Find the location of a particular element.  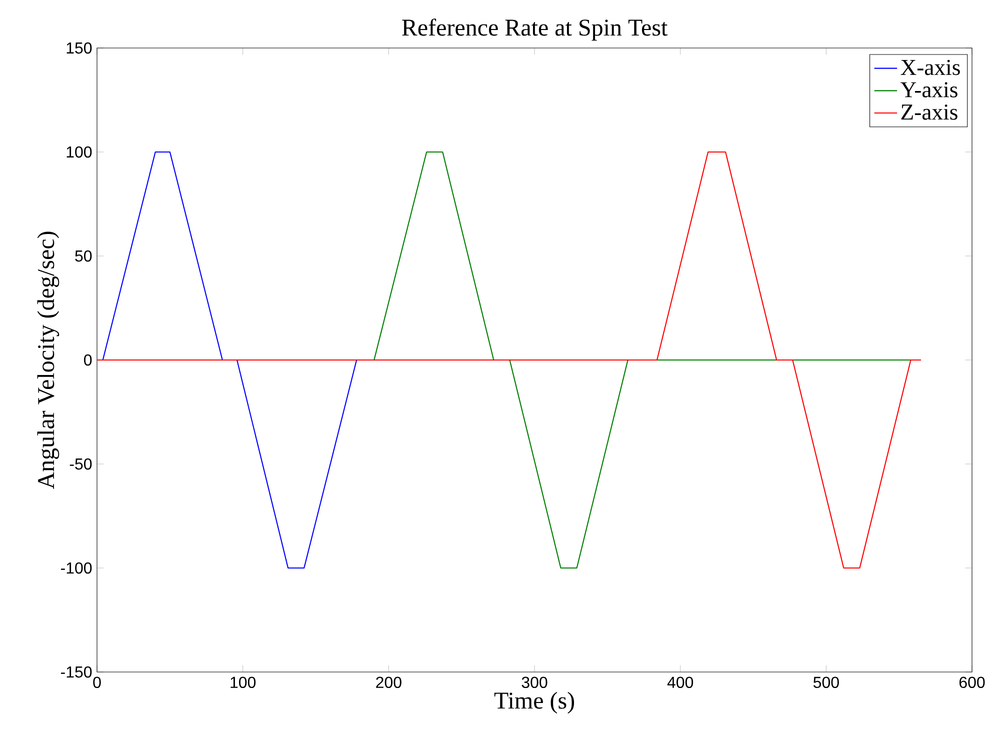

y-axis-title: Angular Velocity (deg/sec) is located at coordinates (48, 361).